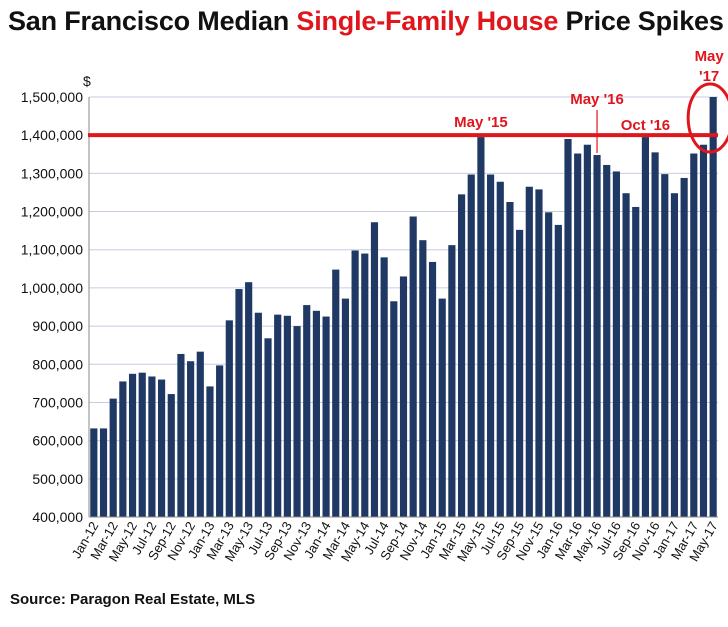 This screenshot has height=627, width=728. What do you see at coordinates (57, 479) in the screenshot?
I see `y-tick-label: 500,000` at bounding box center [57, 479].